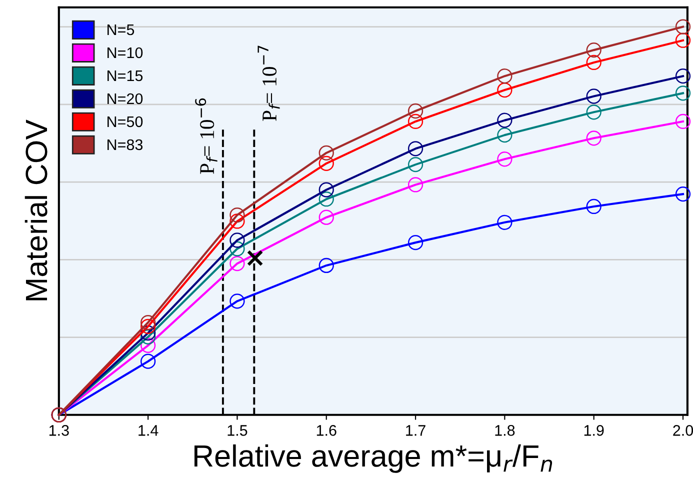 The width and height of the screenshot is (693, 491). I want to click on legend-label: N=5, so click(121, 30).